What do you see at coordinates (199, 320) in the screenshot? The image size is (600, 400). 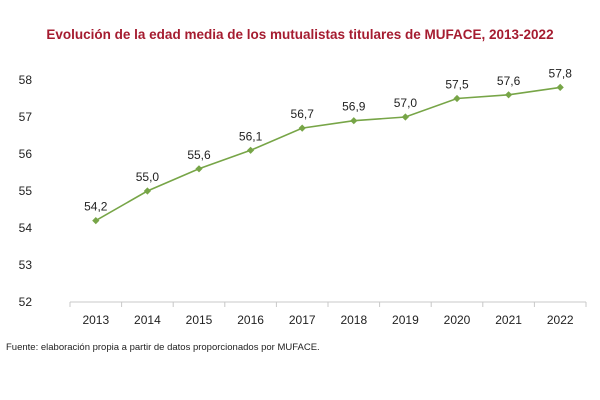 I see `x-tick-label-2015: 2015` at bounding box center [199, 320].